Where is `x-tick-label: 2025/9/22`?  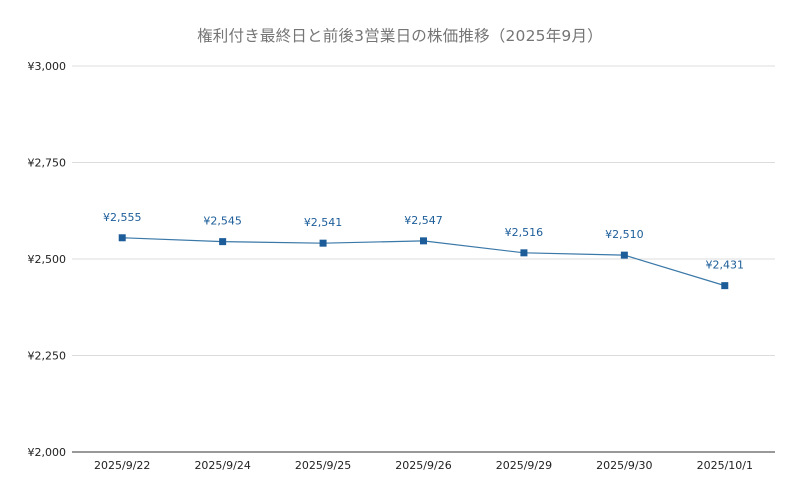
x-tick-label: 2025/9/22 is located at coordinates (122, 465).